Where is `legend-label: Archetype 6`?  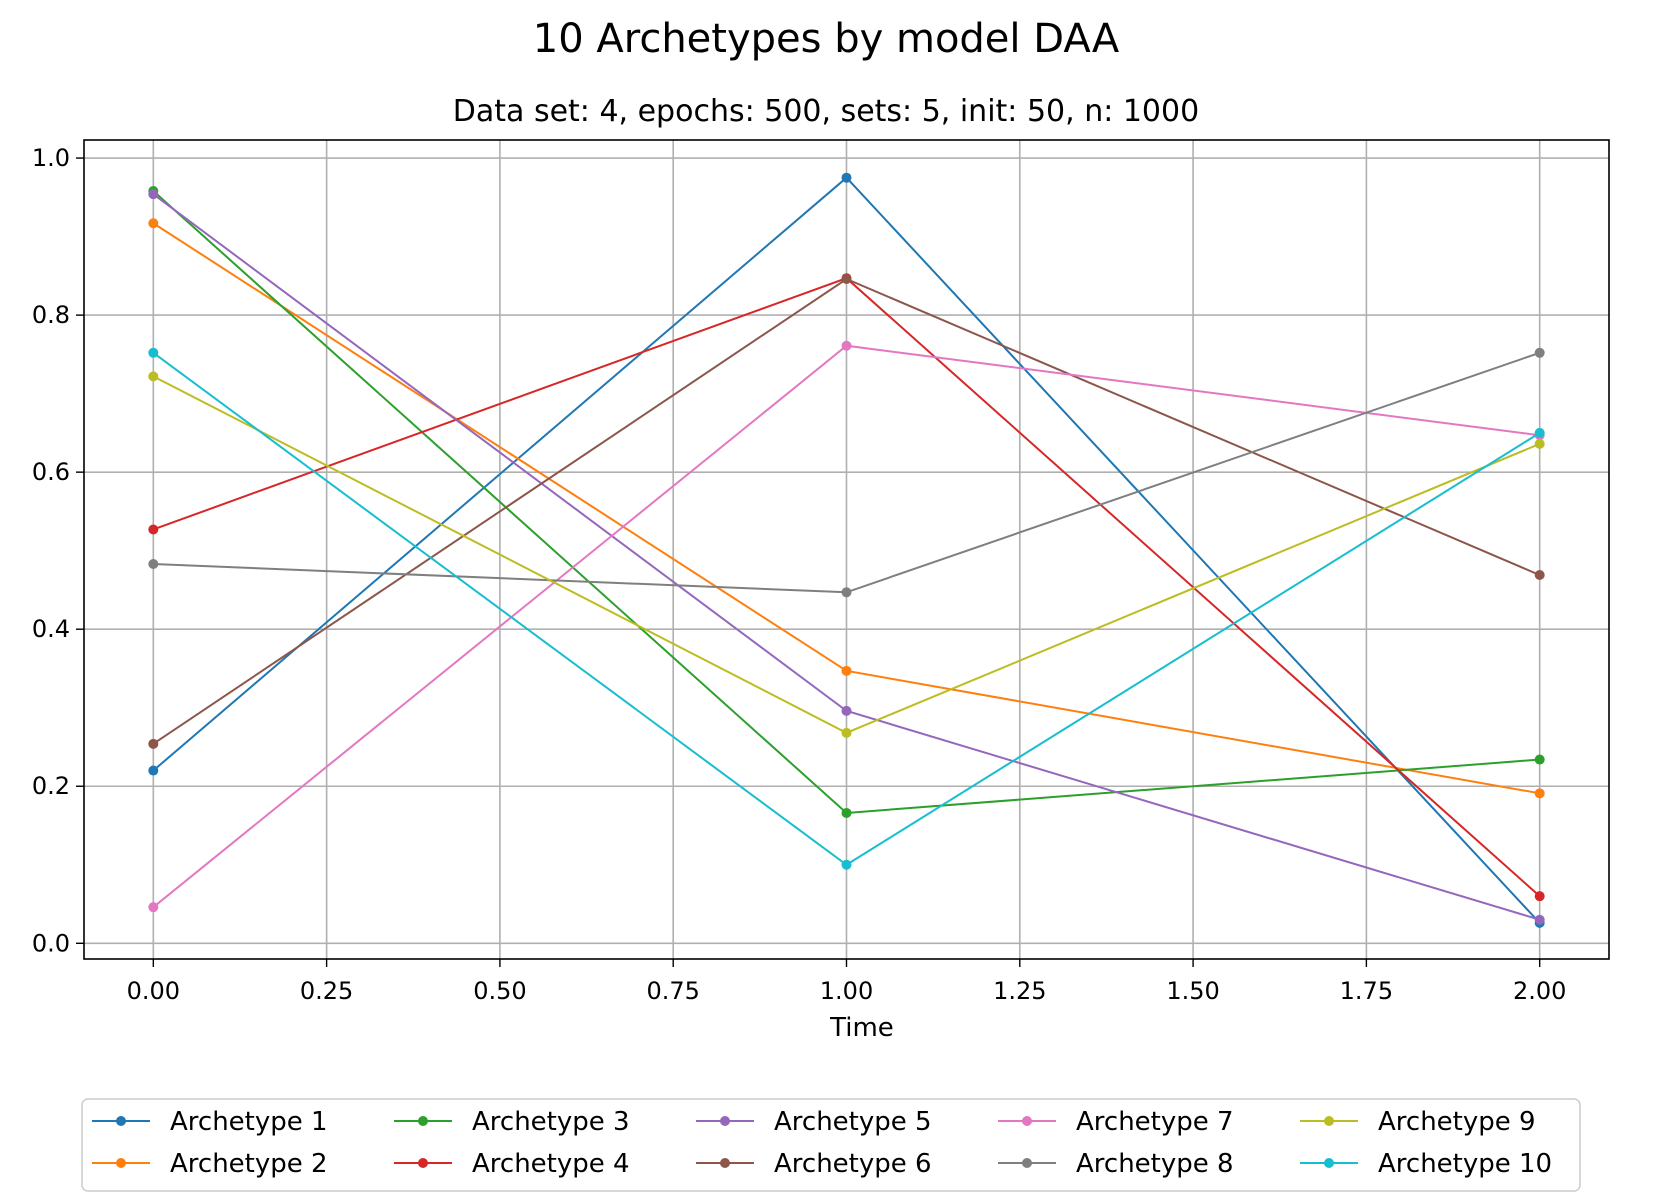 legend-label: Archetype 6 is located at coordinates (853, 1164).